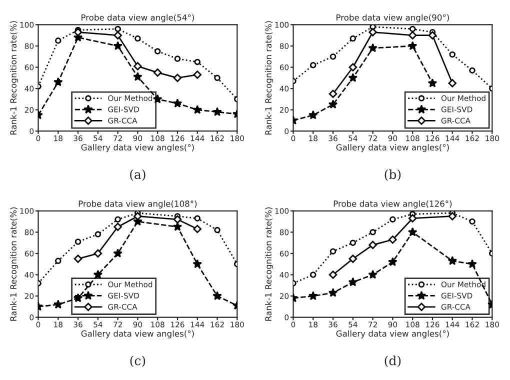 The width and height of the screenshot is (510, 380). What do you see at coordinates (392, 18) in the screenshot?
I see `chart-title: Probe data view angle(90°)` at bounding box center [392, 18].